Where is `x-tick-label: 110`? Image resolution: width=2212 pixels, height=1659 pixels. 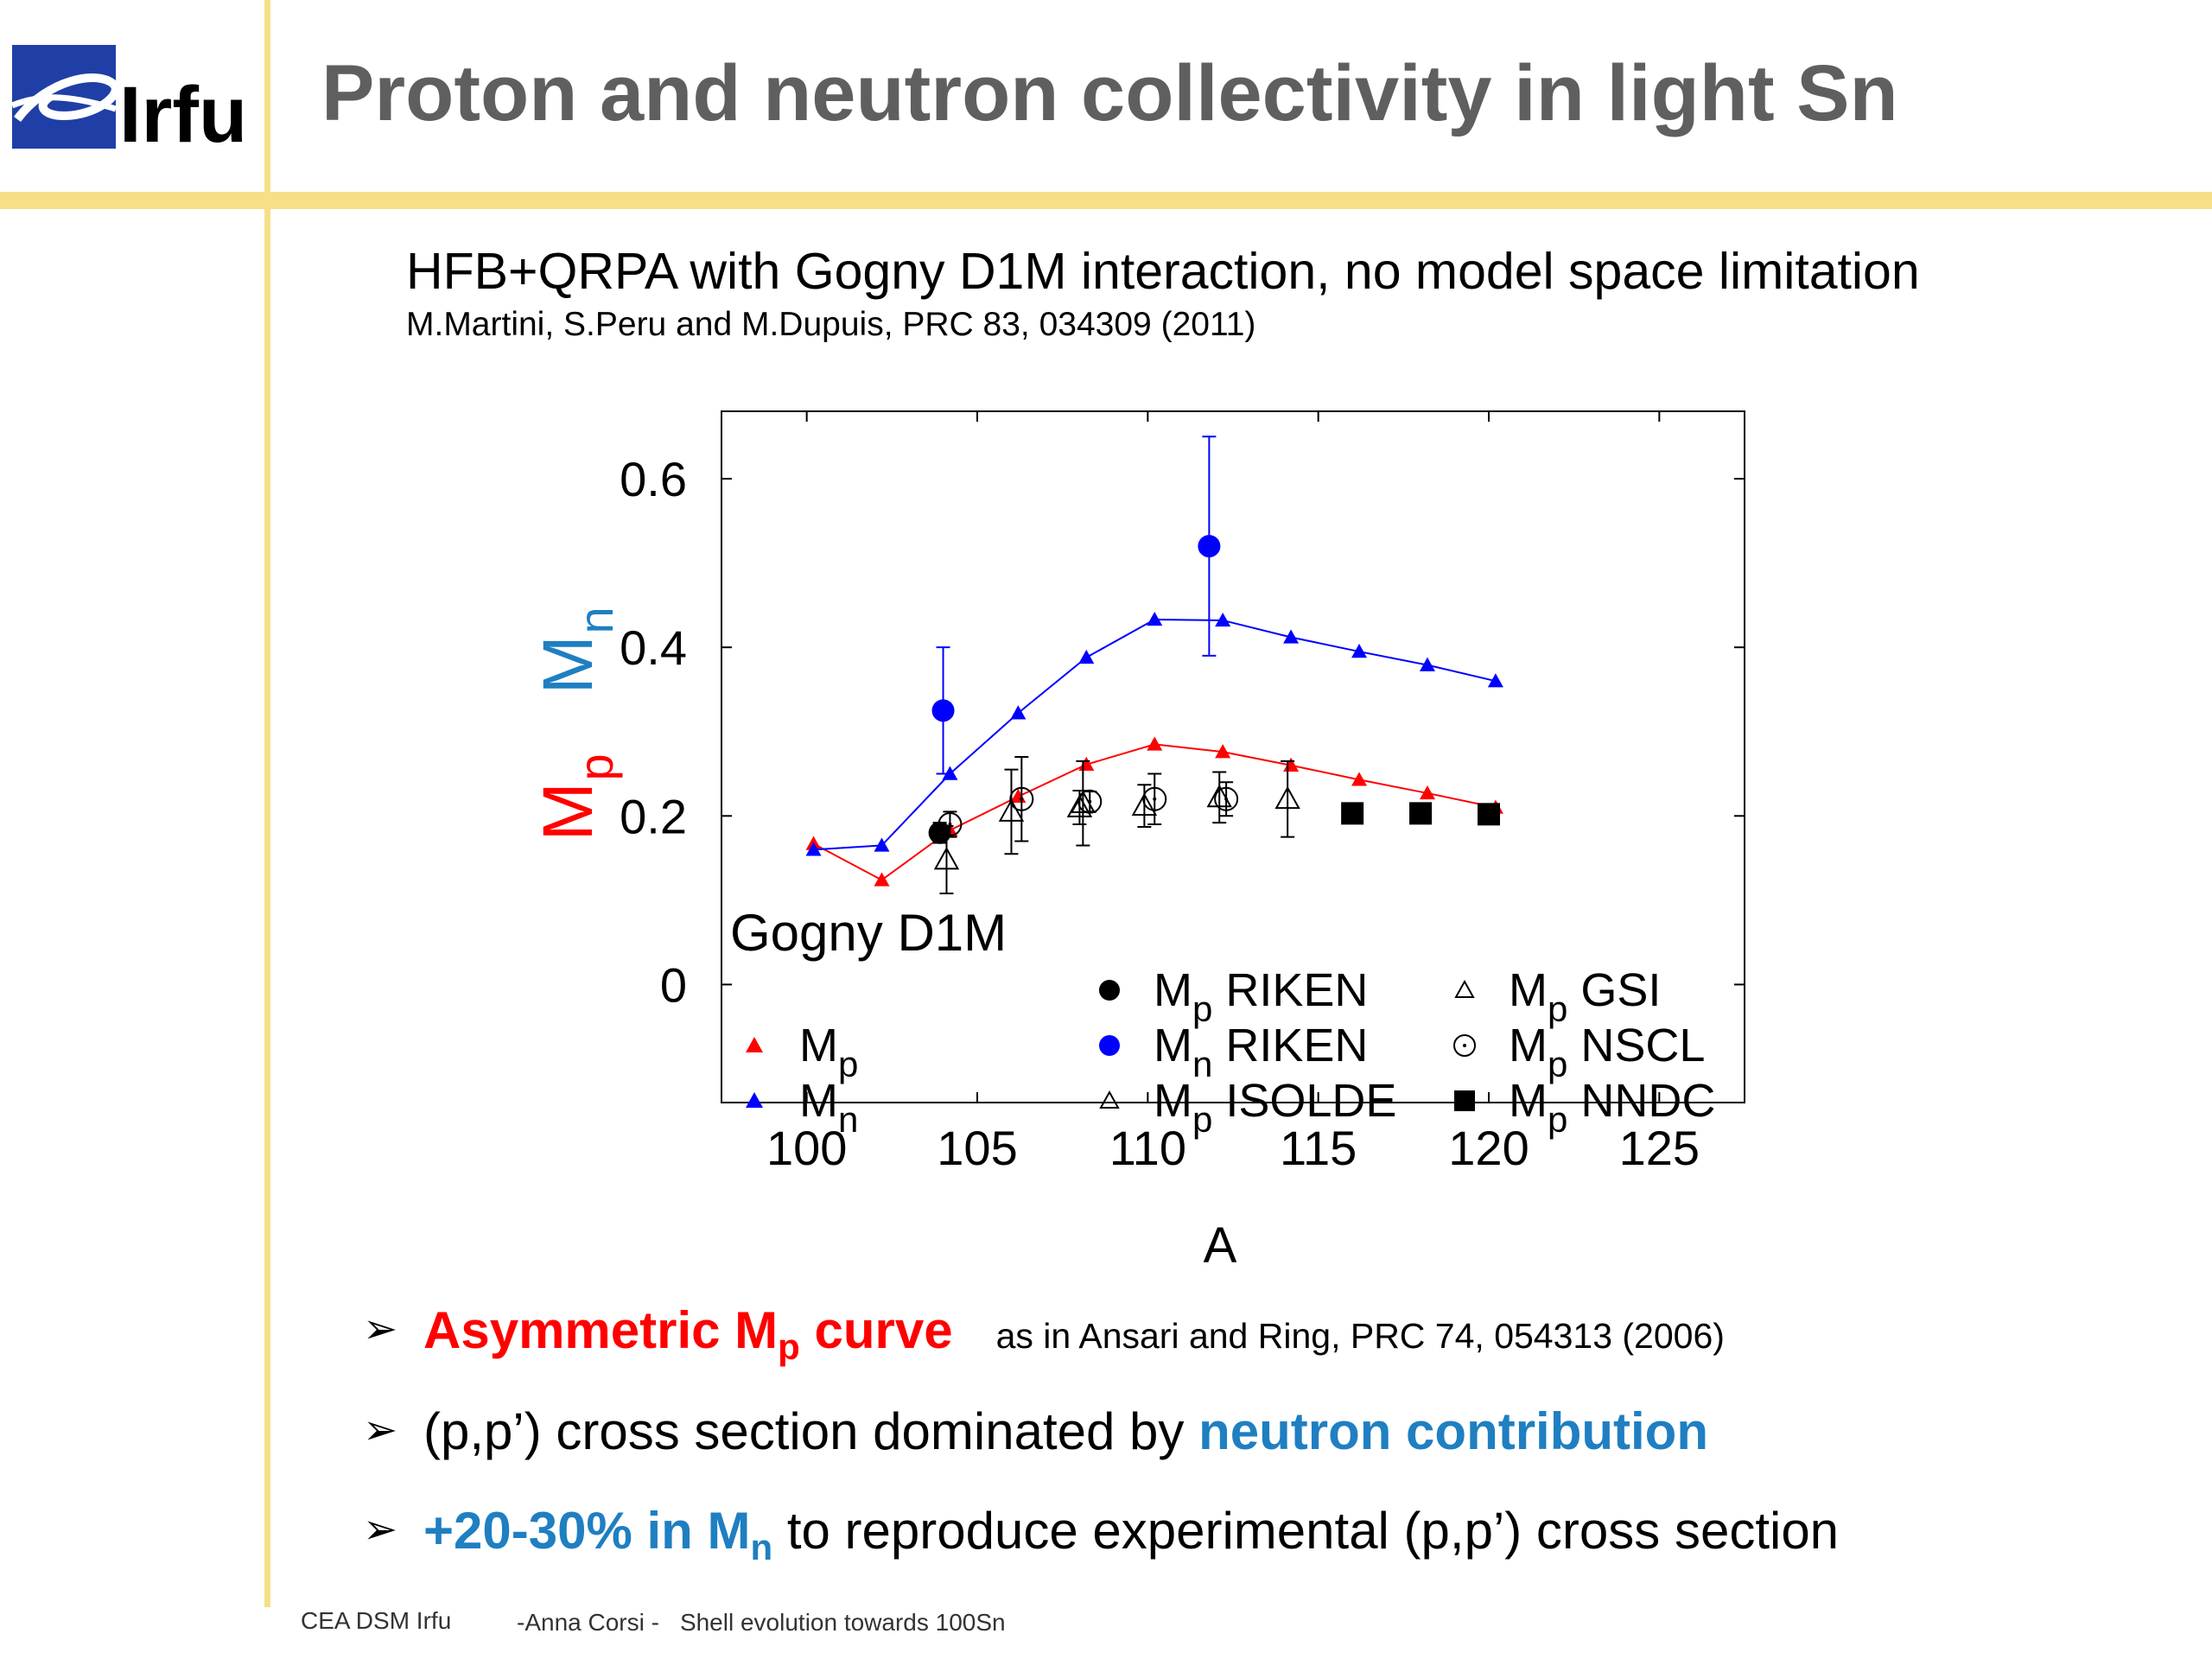 x-tick-label: 110 is located at coordinates (1147, 1148).